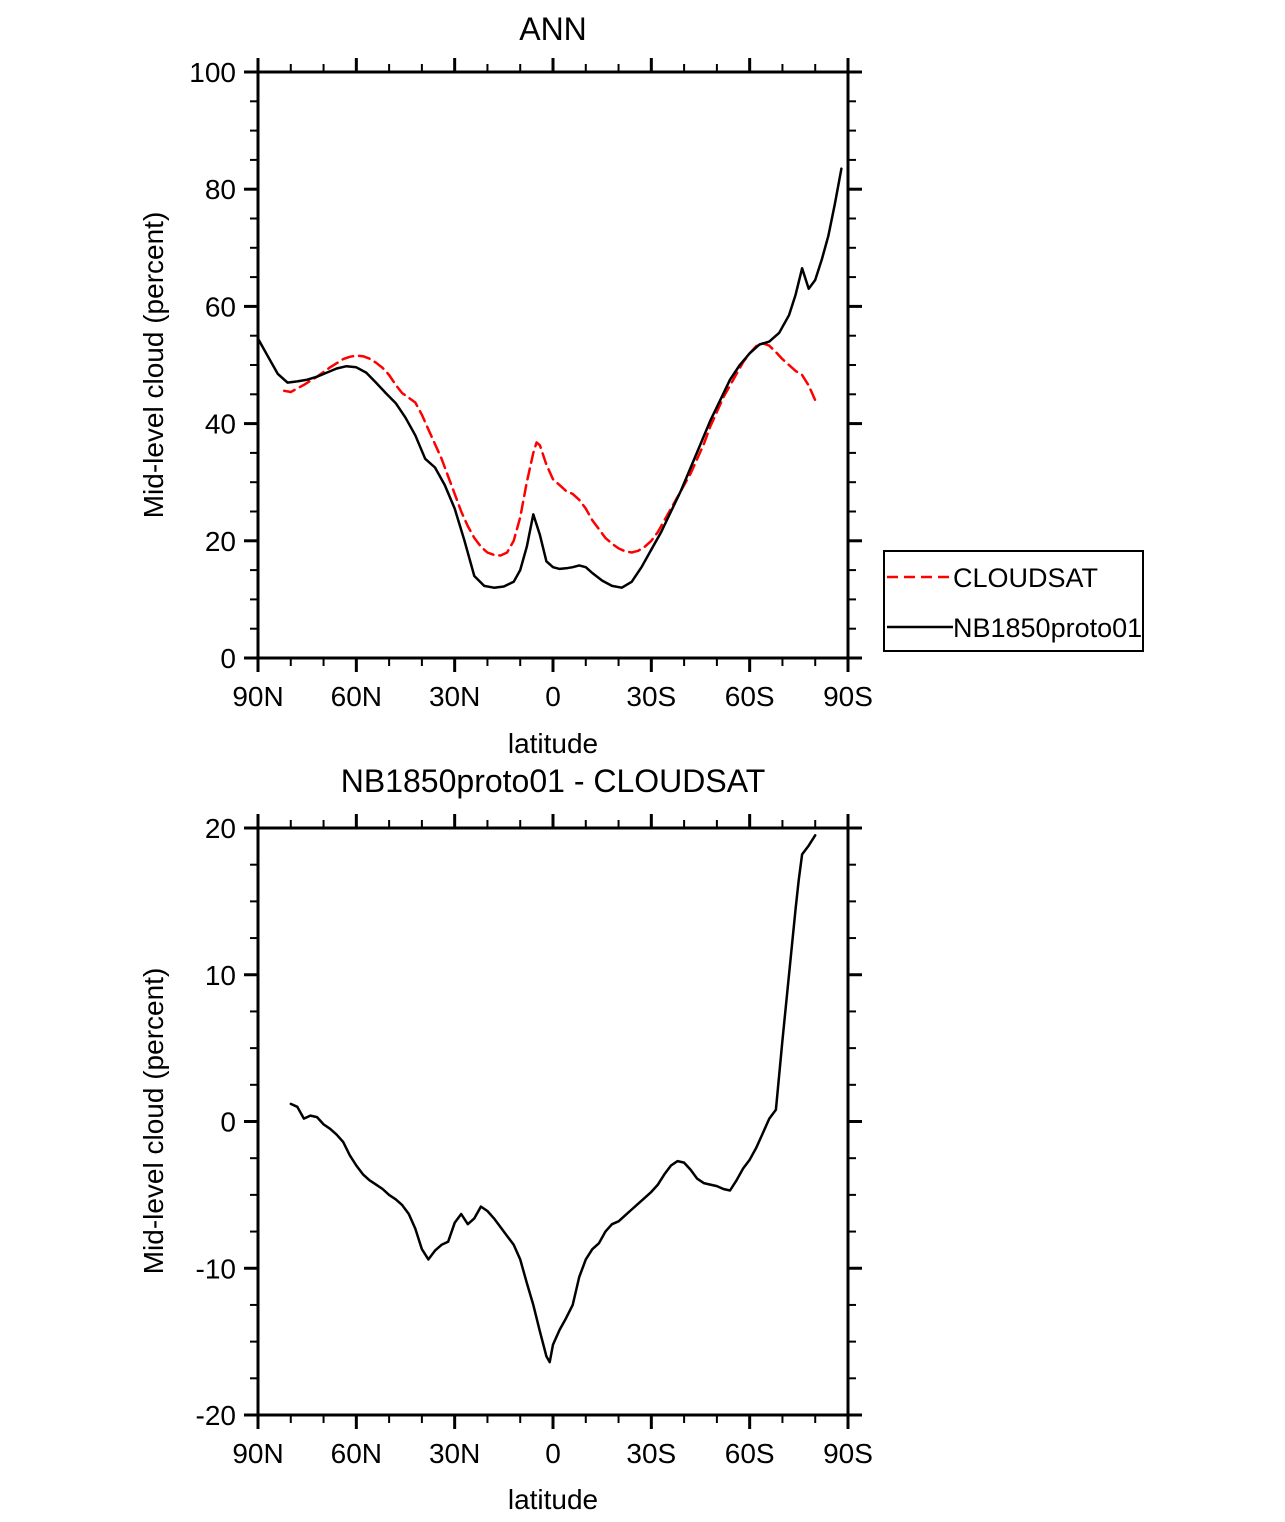 The image size is (1285, 1522). Describe the element at coordinates (1047, 628) in the screenshot. I see `legend-label-nb1850proto01: NB1850proto01` at that location.